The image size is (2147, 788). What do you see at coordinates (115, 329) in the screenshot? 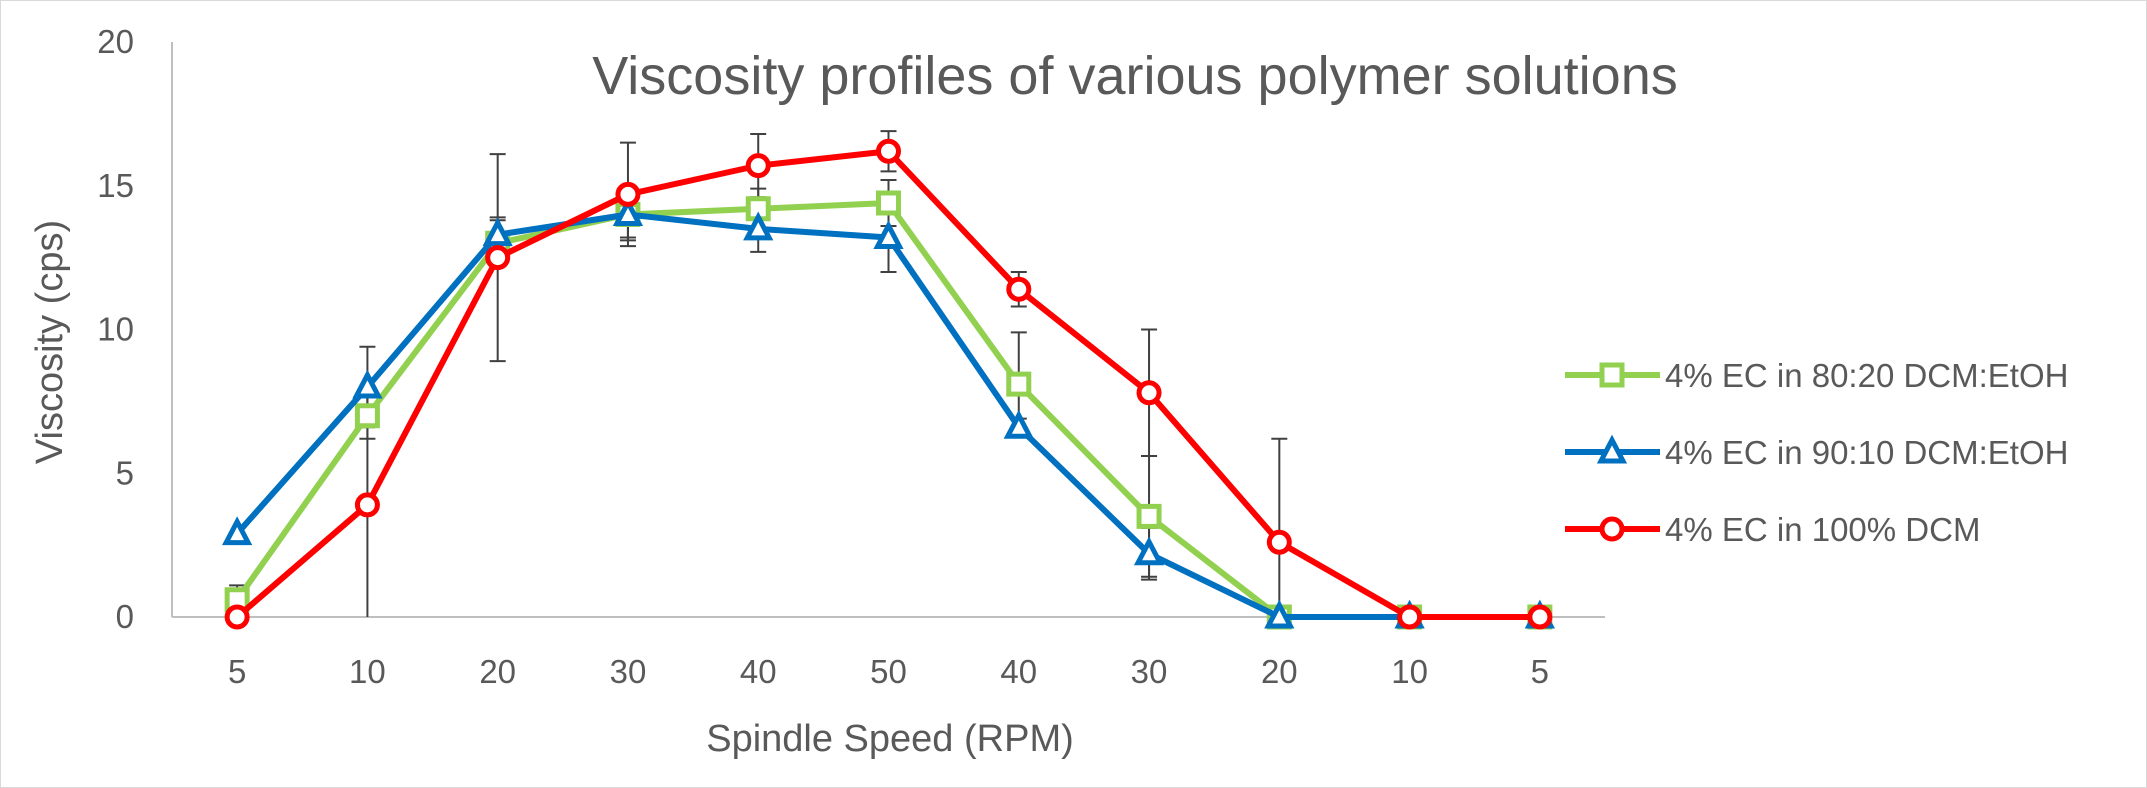
I see `y-tick-label: 10` at bounding box center [115, 329].